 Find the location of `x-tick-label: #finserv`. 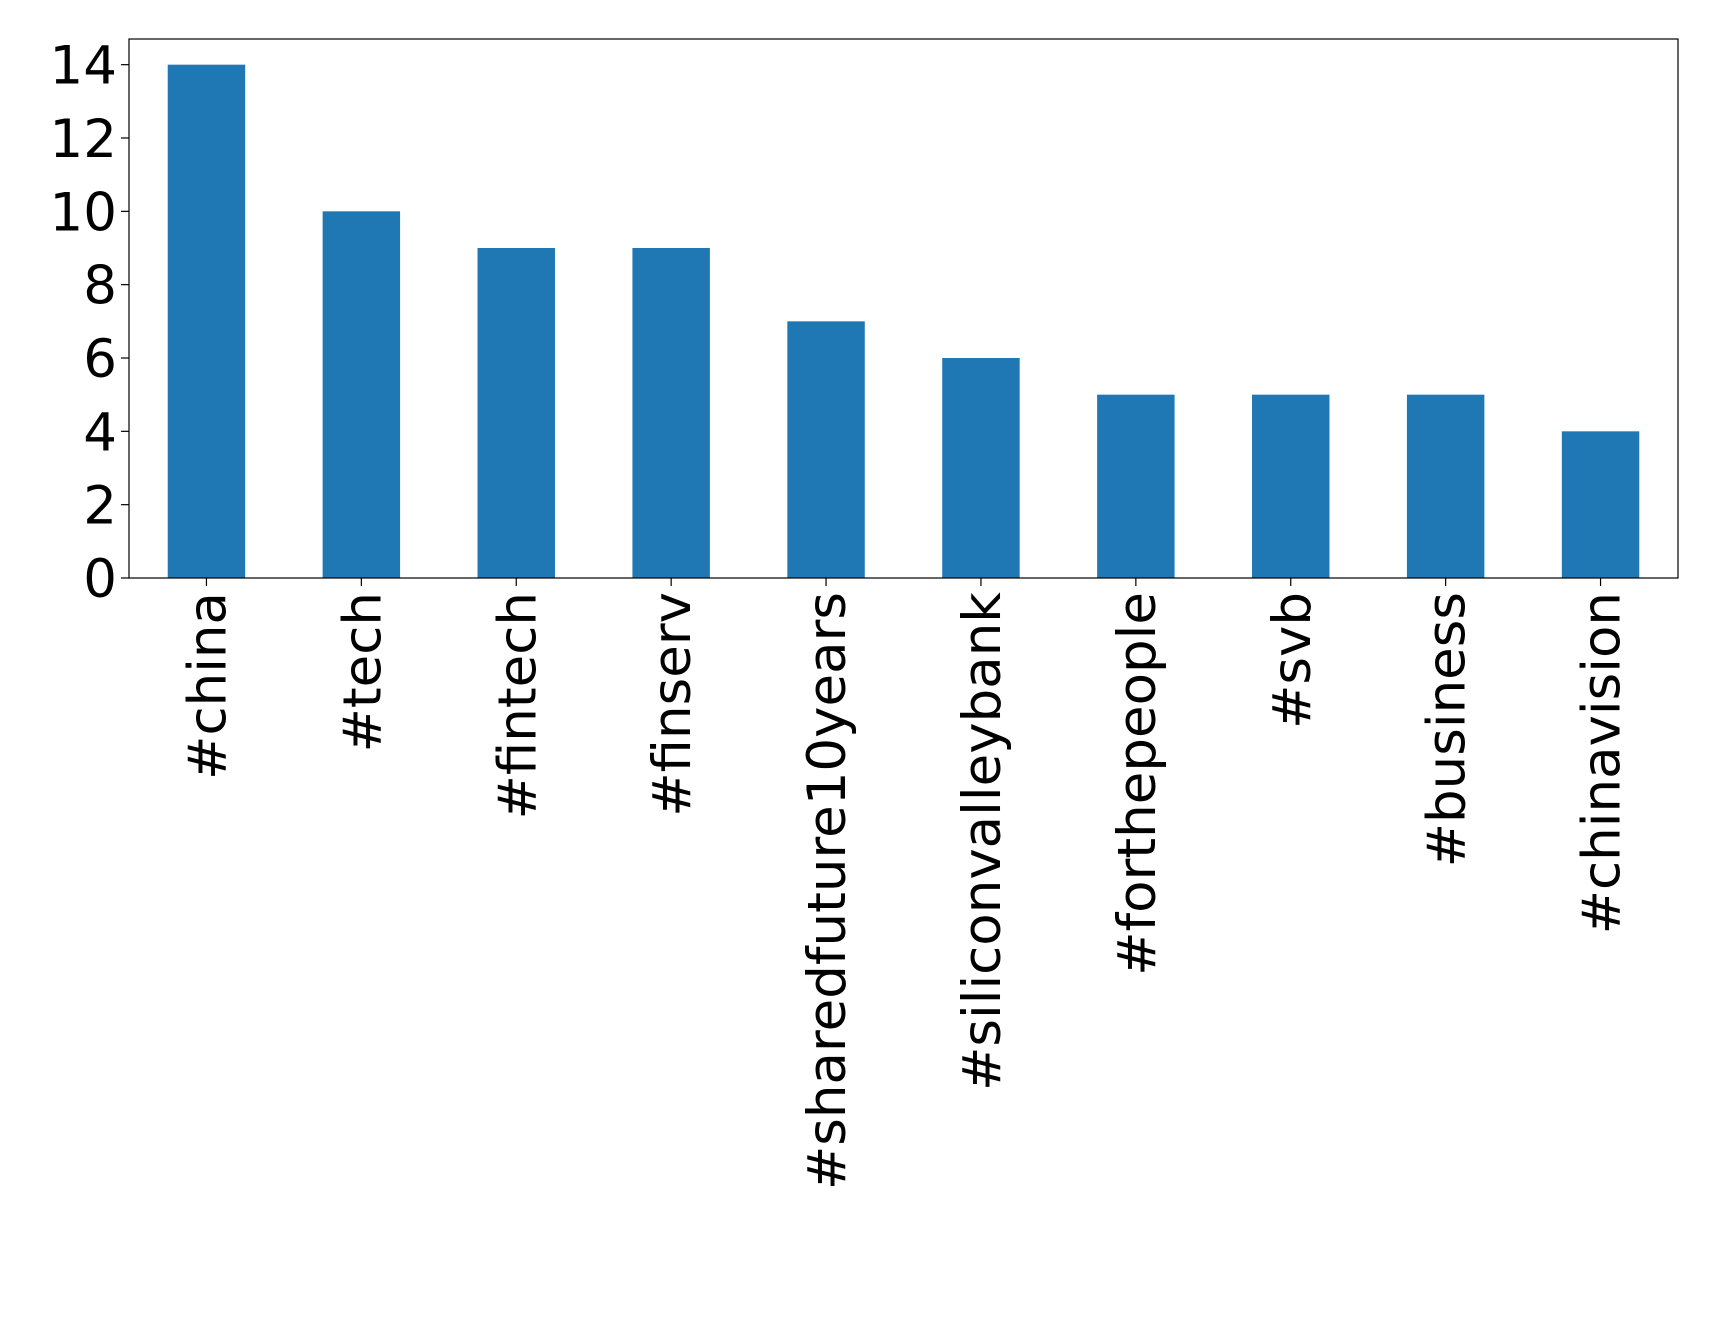

x-tick-label: #finserv is located at coordinates (672, 704).